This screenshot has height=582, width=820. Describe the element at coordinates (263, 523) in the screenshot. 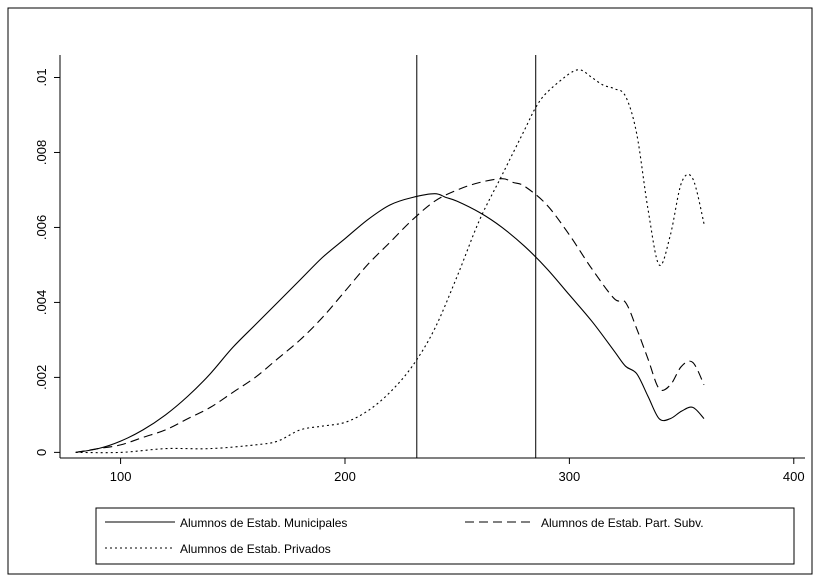

I see `legend-label-municipales: Alumnos de Estab. Municipales` at that location.